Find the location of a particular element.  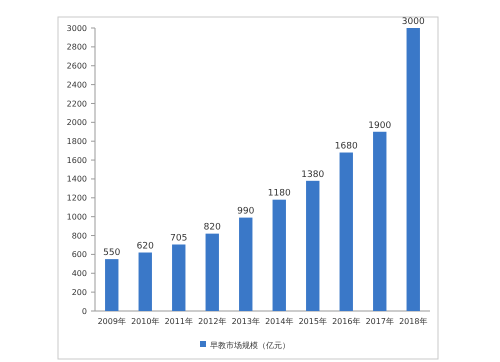

y-tick-label: 400 is located at coordinates (79, 273).